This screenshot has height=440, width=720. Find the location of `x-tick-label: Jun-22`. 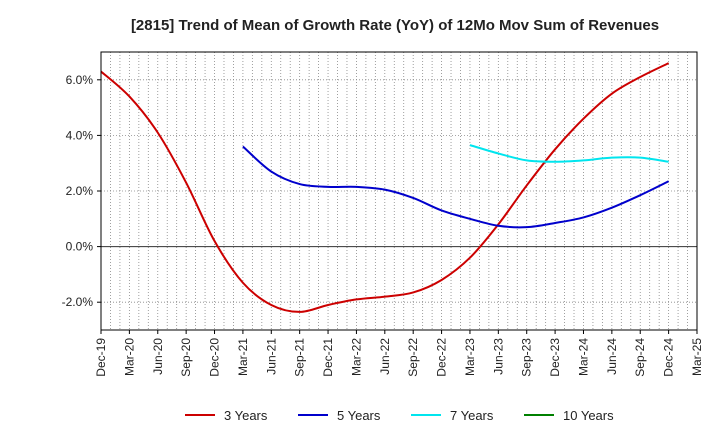

x-tick-label: Jun-22 is located at coordinates (385, 356).